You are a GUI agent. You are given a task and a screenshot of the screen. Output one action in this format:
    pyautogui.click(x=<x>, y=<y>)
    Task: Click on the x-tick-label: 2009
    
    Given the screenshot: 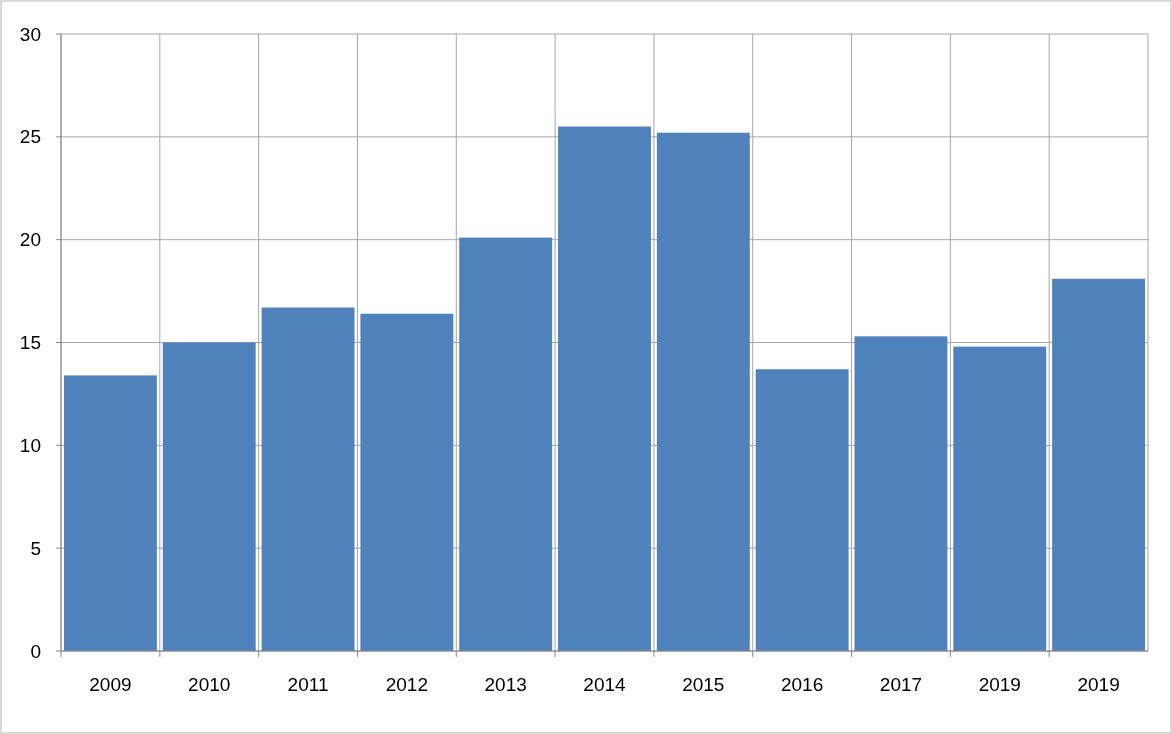 What is the action you would take?
    pyautogui.click(x=110, y=684)
    